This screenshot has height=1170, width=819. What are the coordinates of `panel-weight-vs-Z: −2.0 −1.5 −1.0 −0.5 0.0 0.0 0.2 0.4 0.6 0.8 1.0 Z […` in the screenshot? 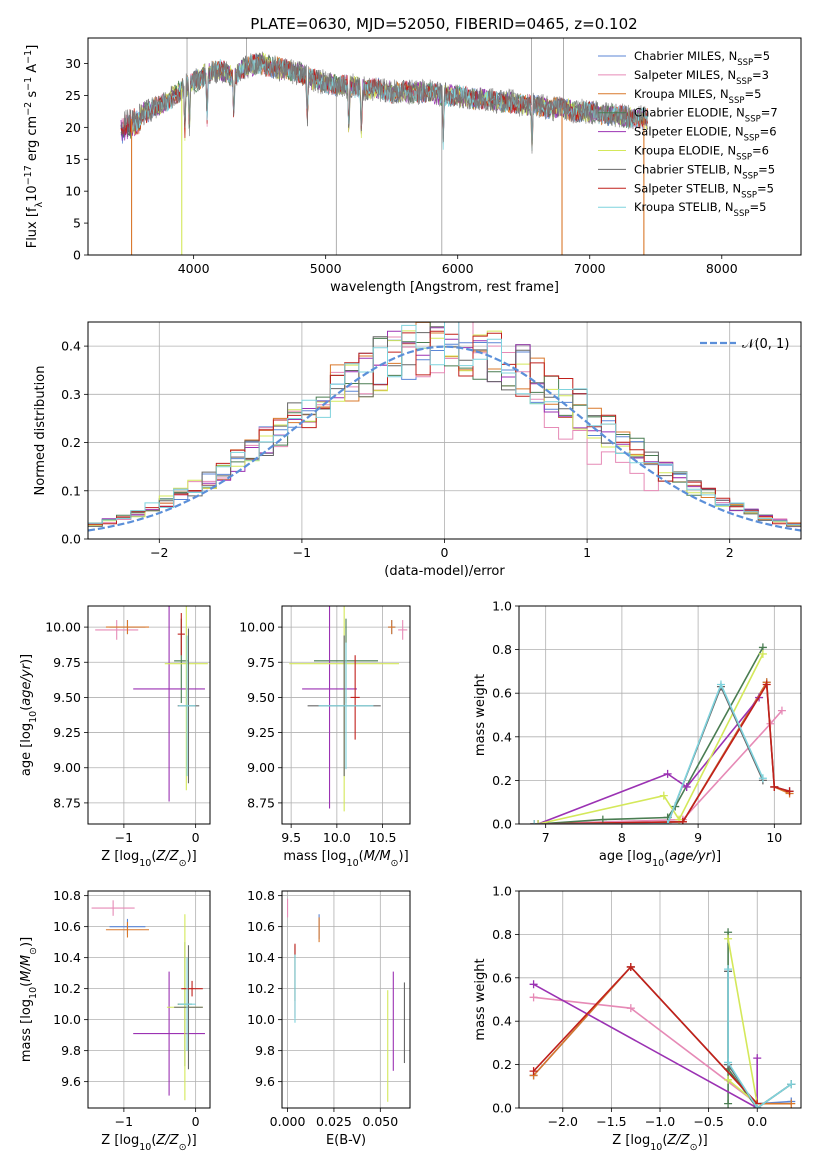 It's located at (637, 1018).